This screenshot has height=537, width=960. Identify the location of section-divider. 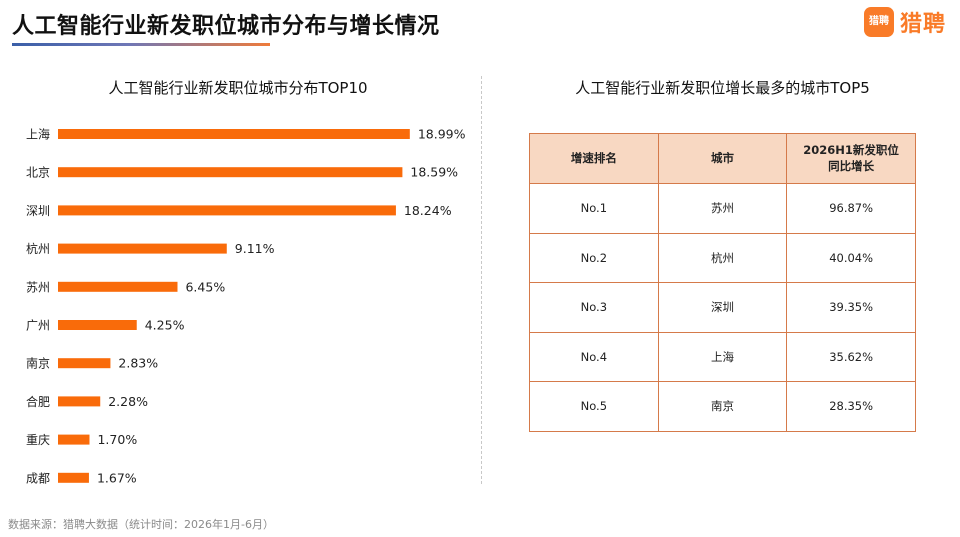
(481, 280).